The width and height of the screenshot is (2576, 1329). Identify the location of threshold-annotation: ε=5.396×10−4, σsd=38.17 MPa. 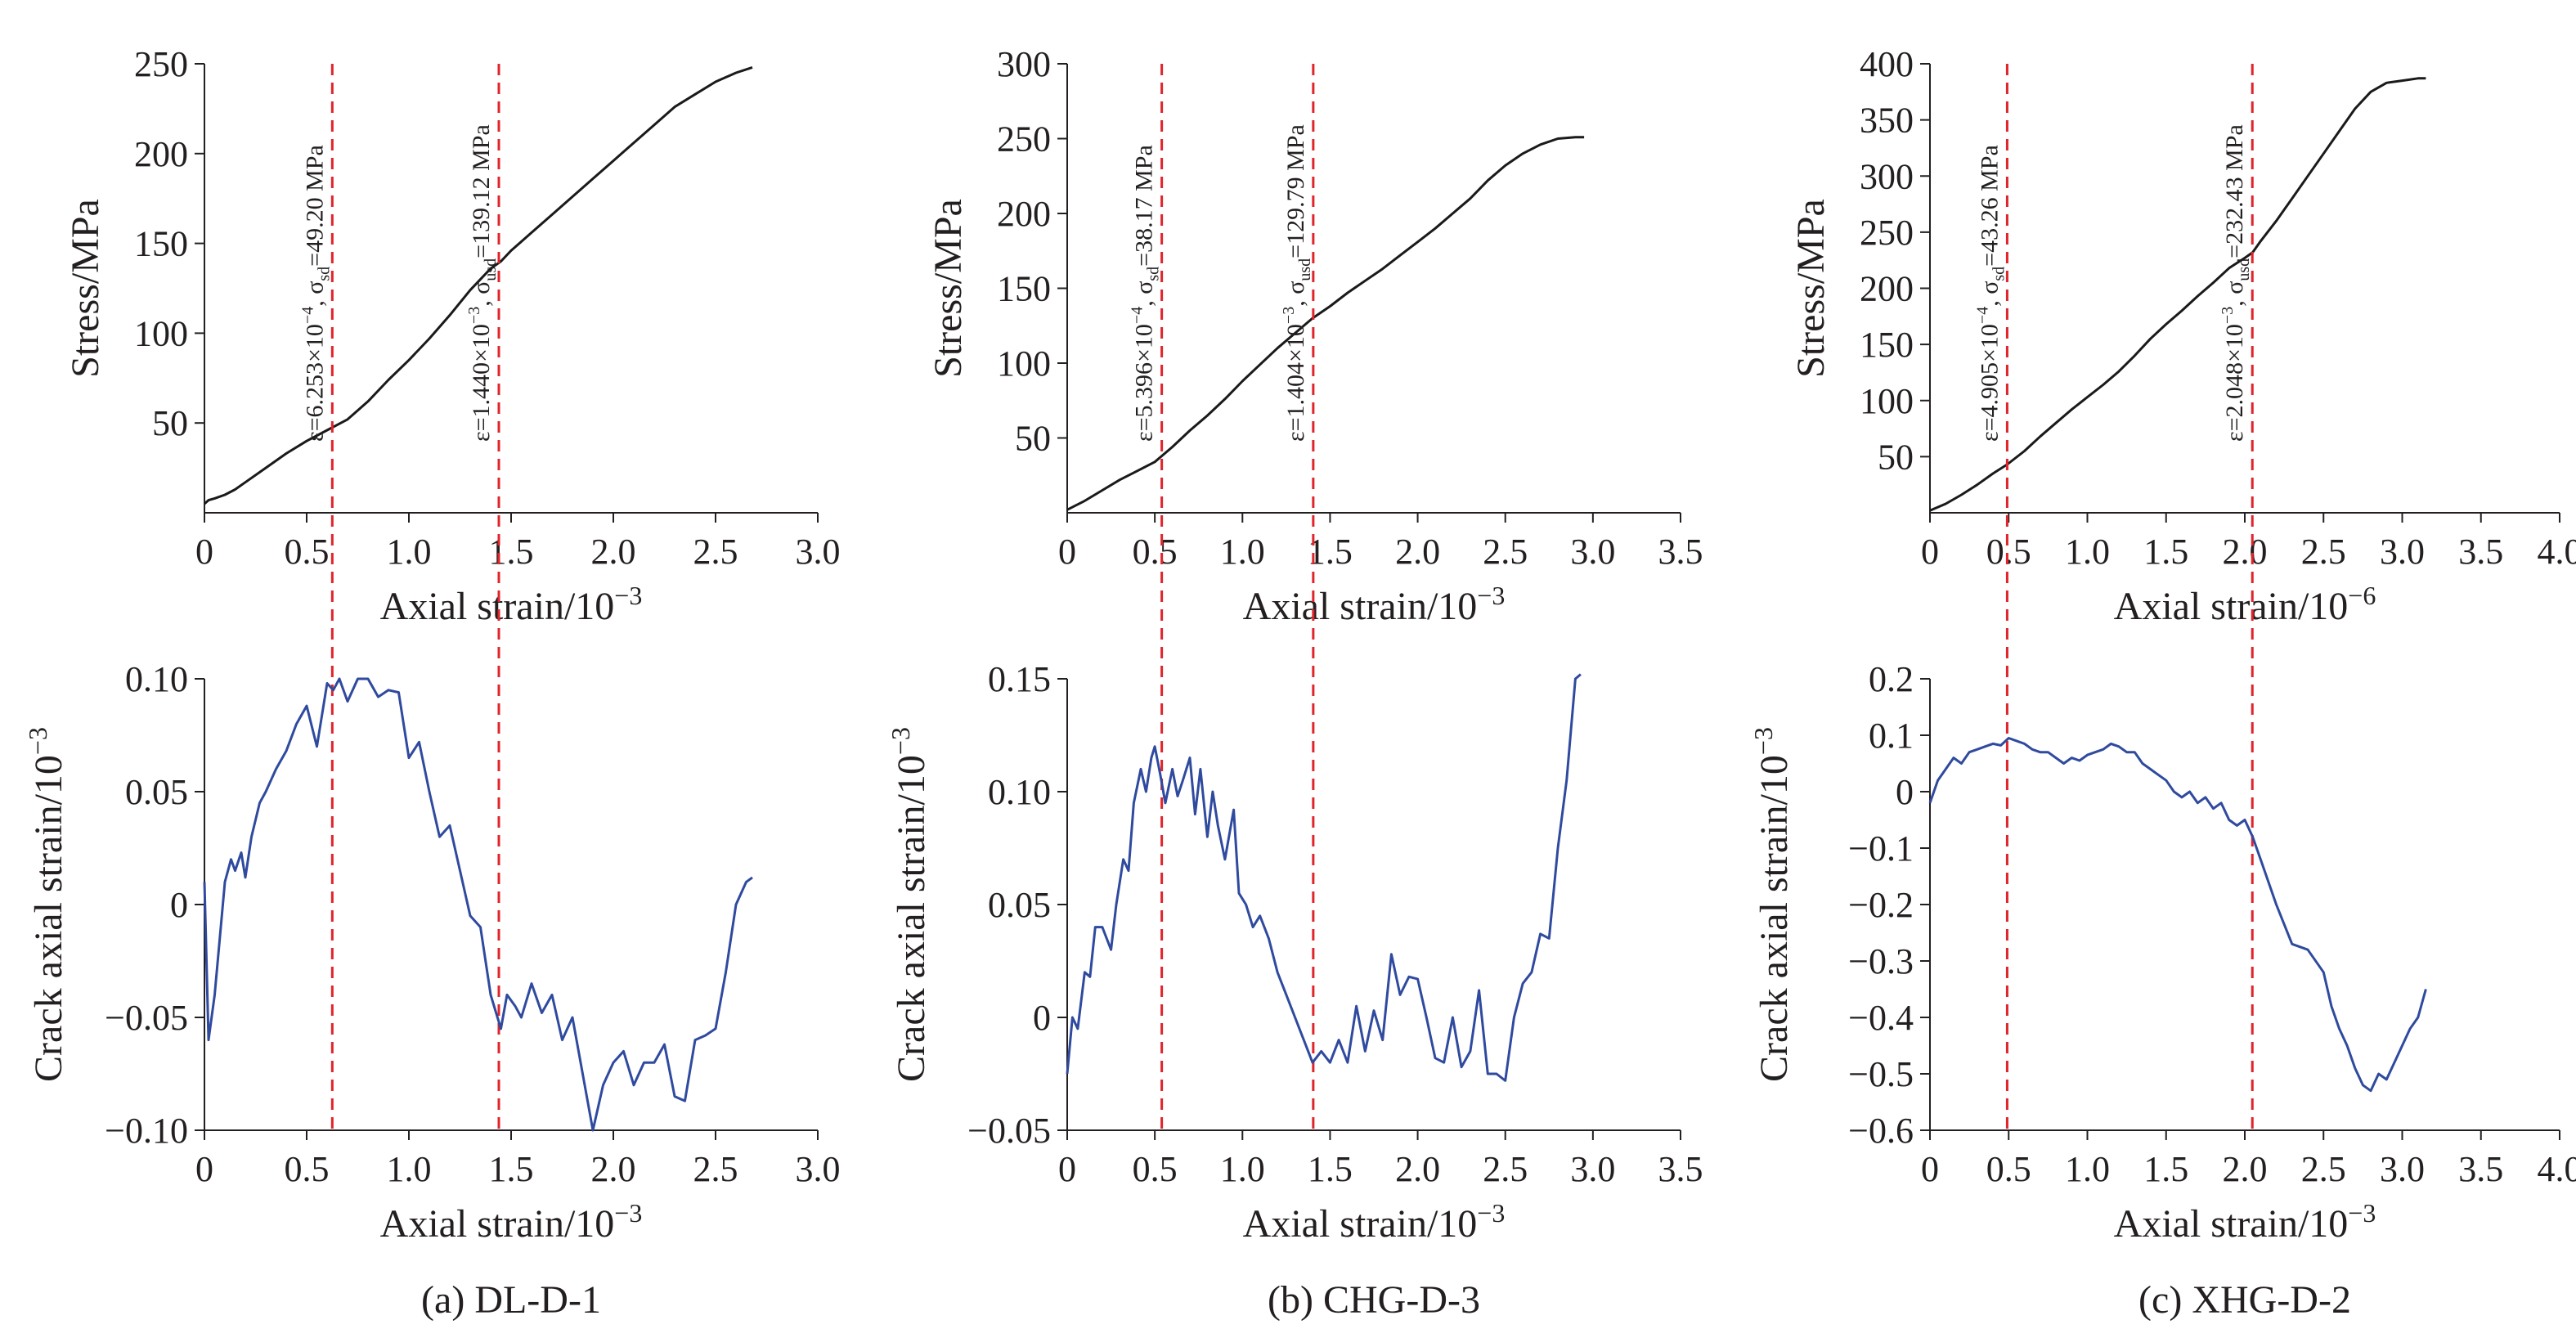
(1146, 293).